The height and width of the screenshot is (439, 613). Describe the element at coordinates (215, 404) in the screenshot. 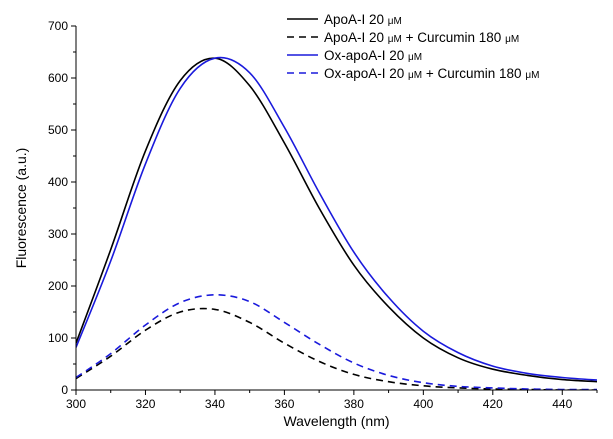

I see `x-tick-label: 340` at that location.